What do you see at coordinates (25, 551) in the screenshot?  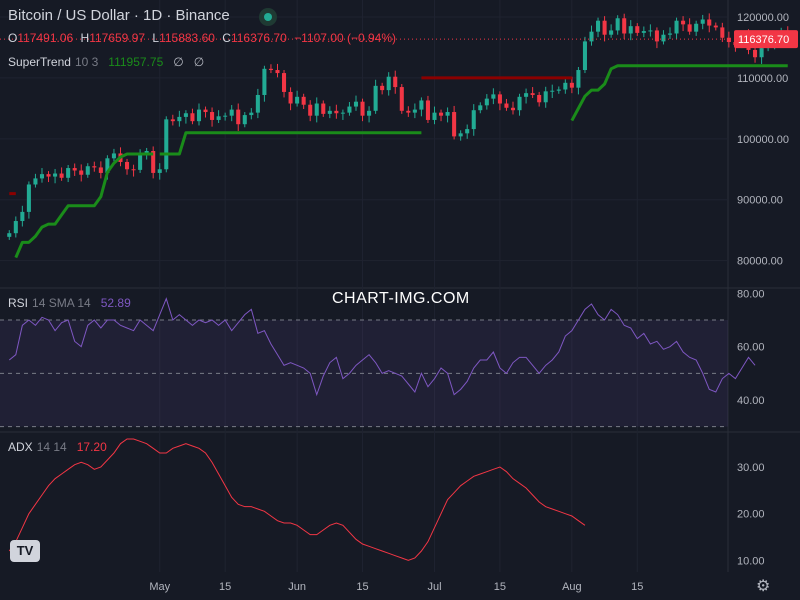 I see `tradingview-logo-icon: TV` at bounding box center [25, 551].